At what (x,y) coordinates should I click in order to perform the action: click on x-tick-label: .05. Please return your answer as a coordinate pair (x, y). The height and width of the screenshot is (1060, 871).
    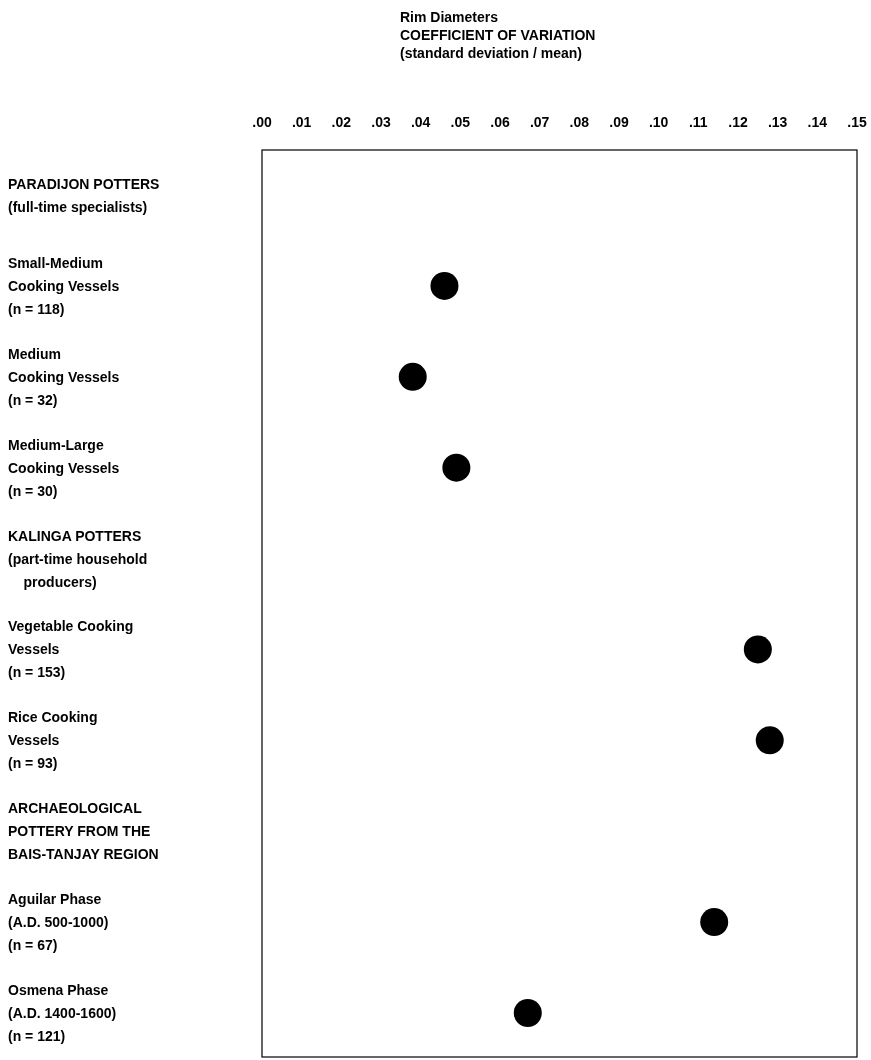
    Looking at the image, I should click on (460, 122).